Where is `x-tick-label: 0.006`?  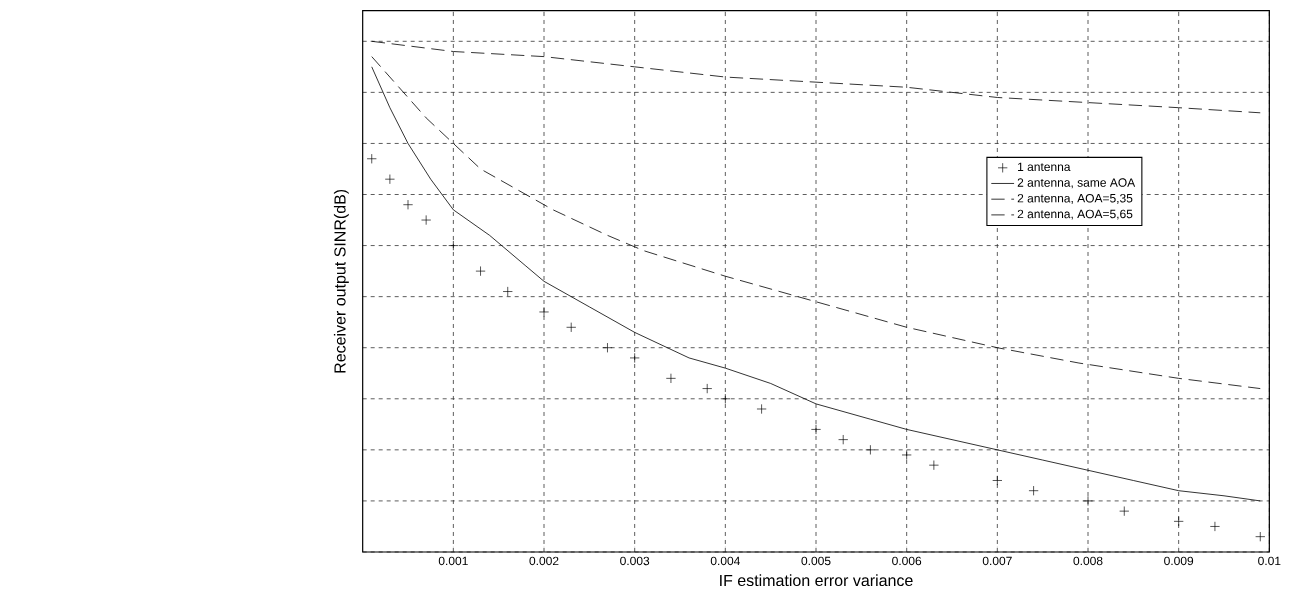 x-tick-label: 0.006 is located at coordinates (907, 561).